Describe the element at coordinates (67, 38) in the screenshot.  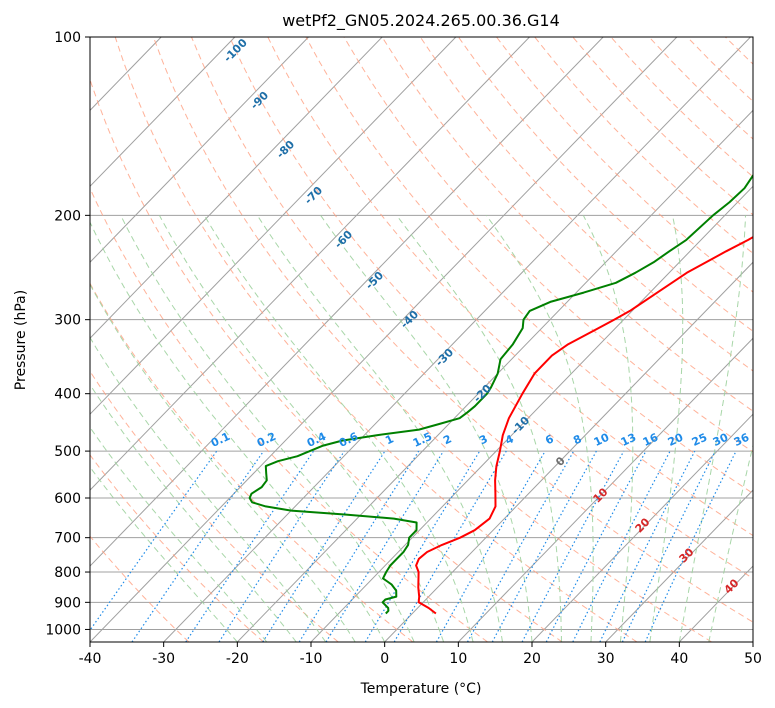
I see `y-tick-label: 100` at that location.